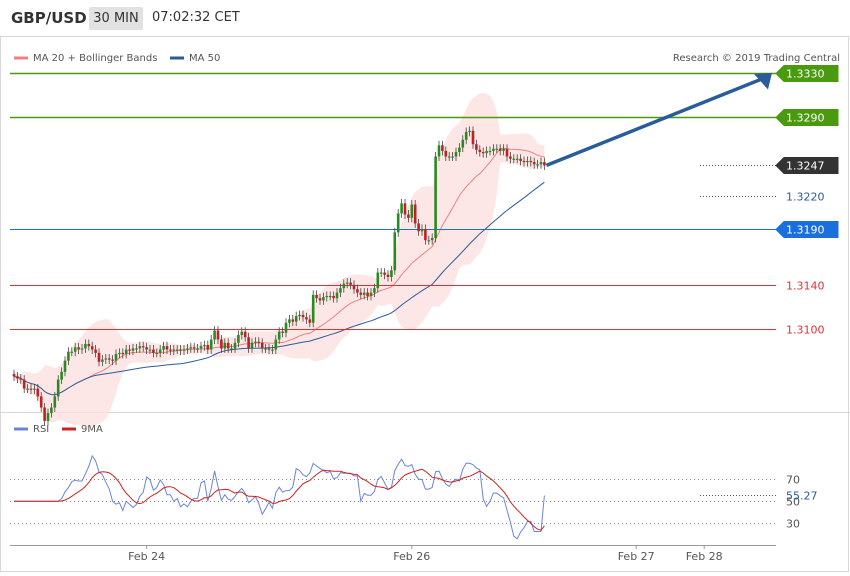  What do you see at coordinates (116, 18) in the screenshot?
I see `timeframe-badge: 30 MIN` at bounding box center [116, 18].